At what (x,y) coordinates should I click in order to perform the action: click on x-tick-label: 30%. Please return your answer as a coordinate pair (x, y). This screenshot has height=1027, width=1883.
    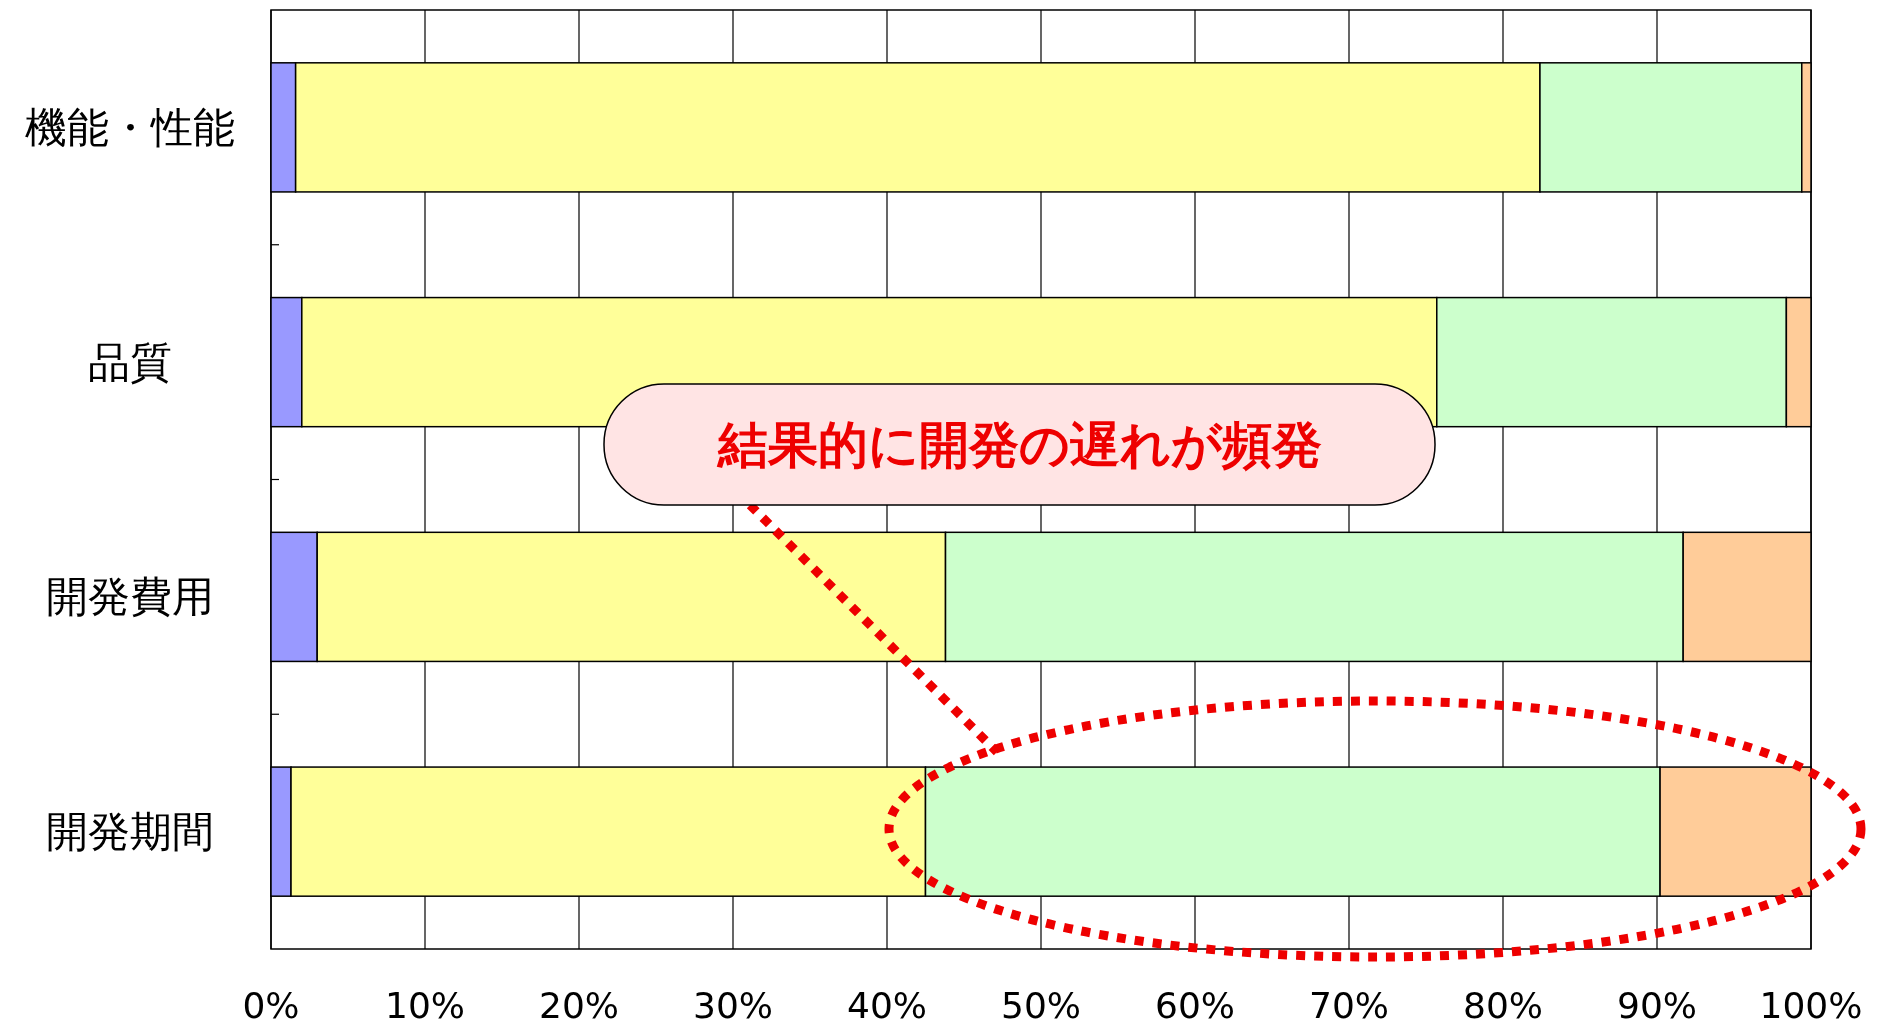
    Looking at the image, I should click on (733, 1005).